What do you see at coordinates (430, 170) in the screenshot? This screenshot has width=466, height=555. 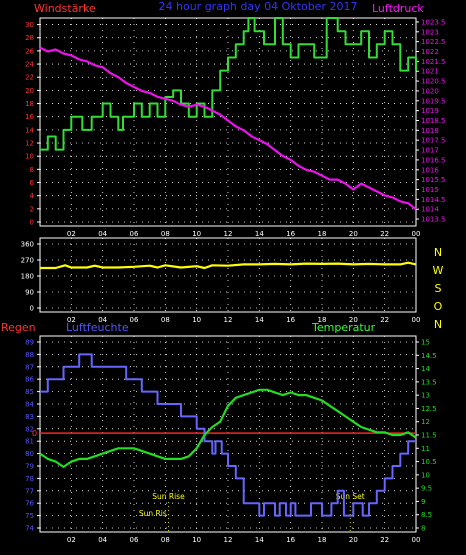 I see `y-right-tick-label: 1016` at bounding box center [430, 170].